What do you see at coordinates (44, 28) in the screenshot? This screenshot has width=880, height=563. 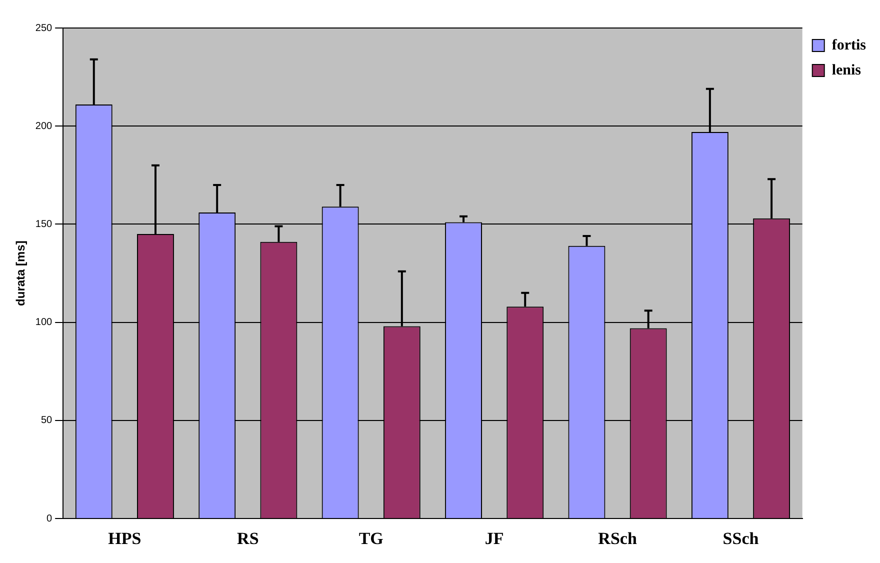 I see `y-tick-label: 250` at bounding box center [44, 28].